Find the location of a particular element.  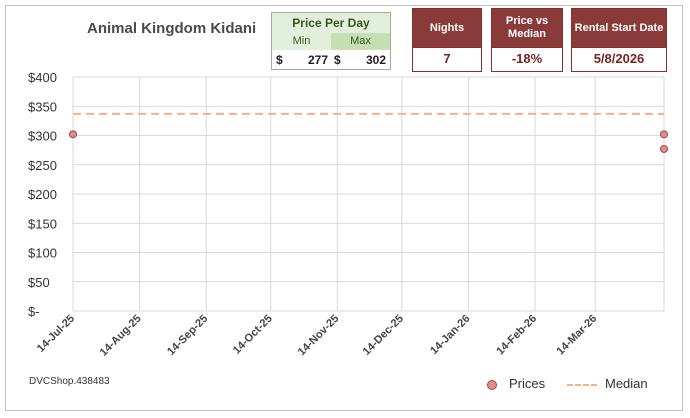

rental-start-card: Rental Start Date 5/8/2026 is located at coordinates (619, 40).